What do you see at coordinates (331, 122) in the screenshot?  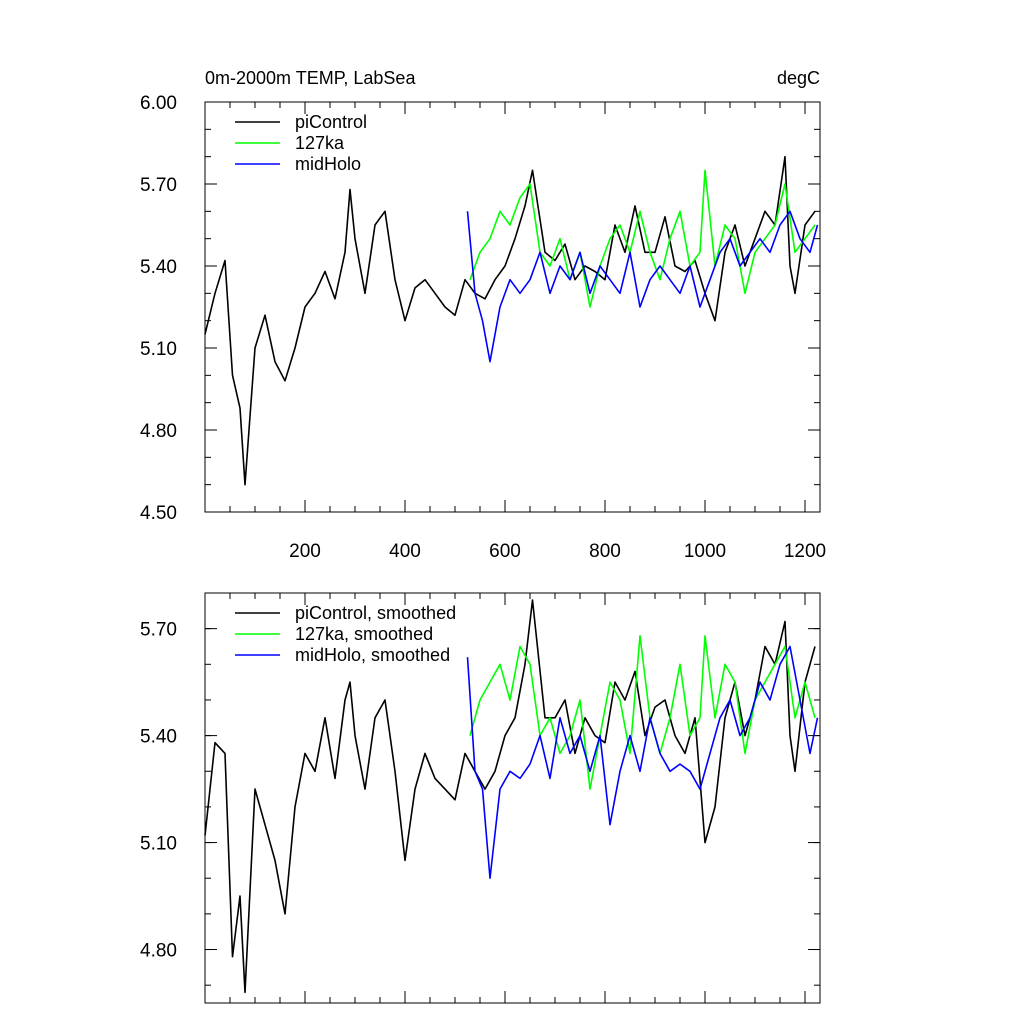 I see `legend-label: piControl` at bounding box center [331, 122].